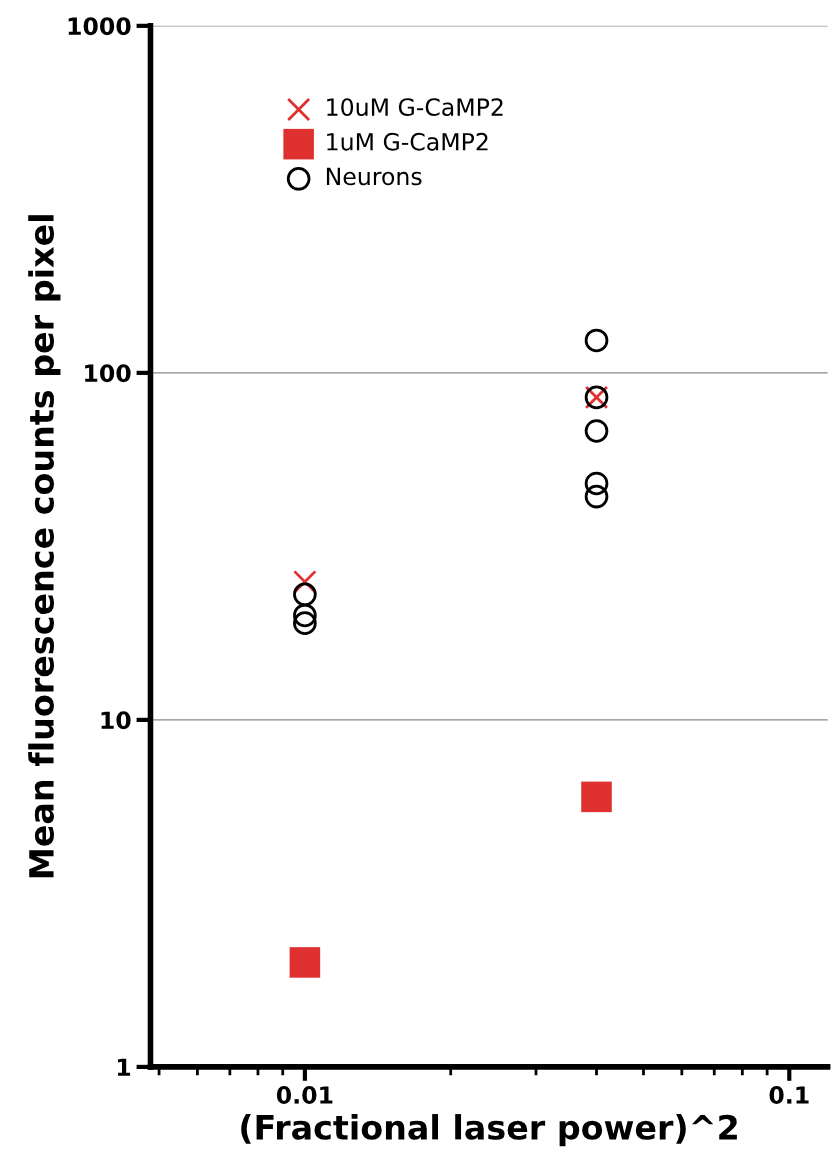 The height and width of the screenshot is (1175, 836). I want to click on x-tick-label: 0.01, so click(304, 1095).